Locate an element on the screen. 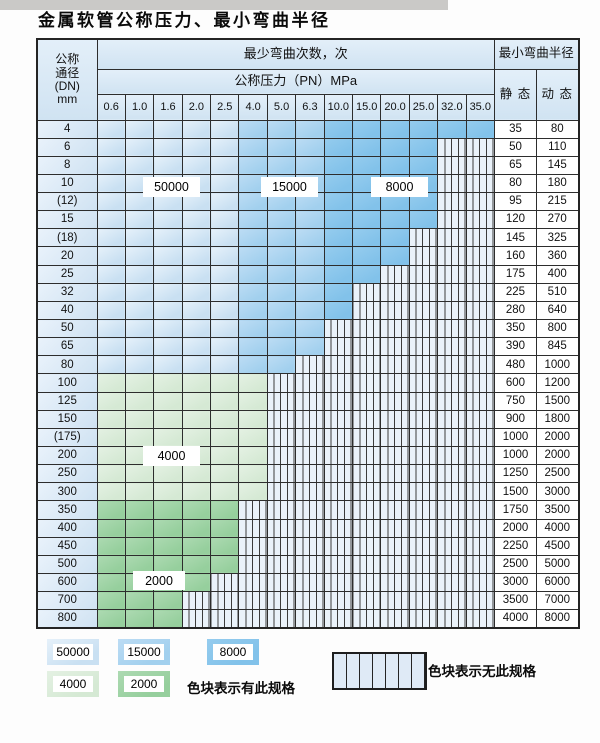 Image resolution: width=600 pixels, height=743 pixels. static-radius-value: 390 is located at coordinates (515, 347).